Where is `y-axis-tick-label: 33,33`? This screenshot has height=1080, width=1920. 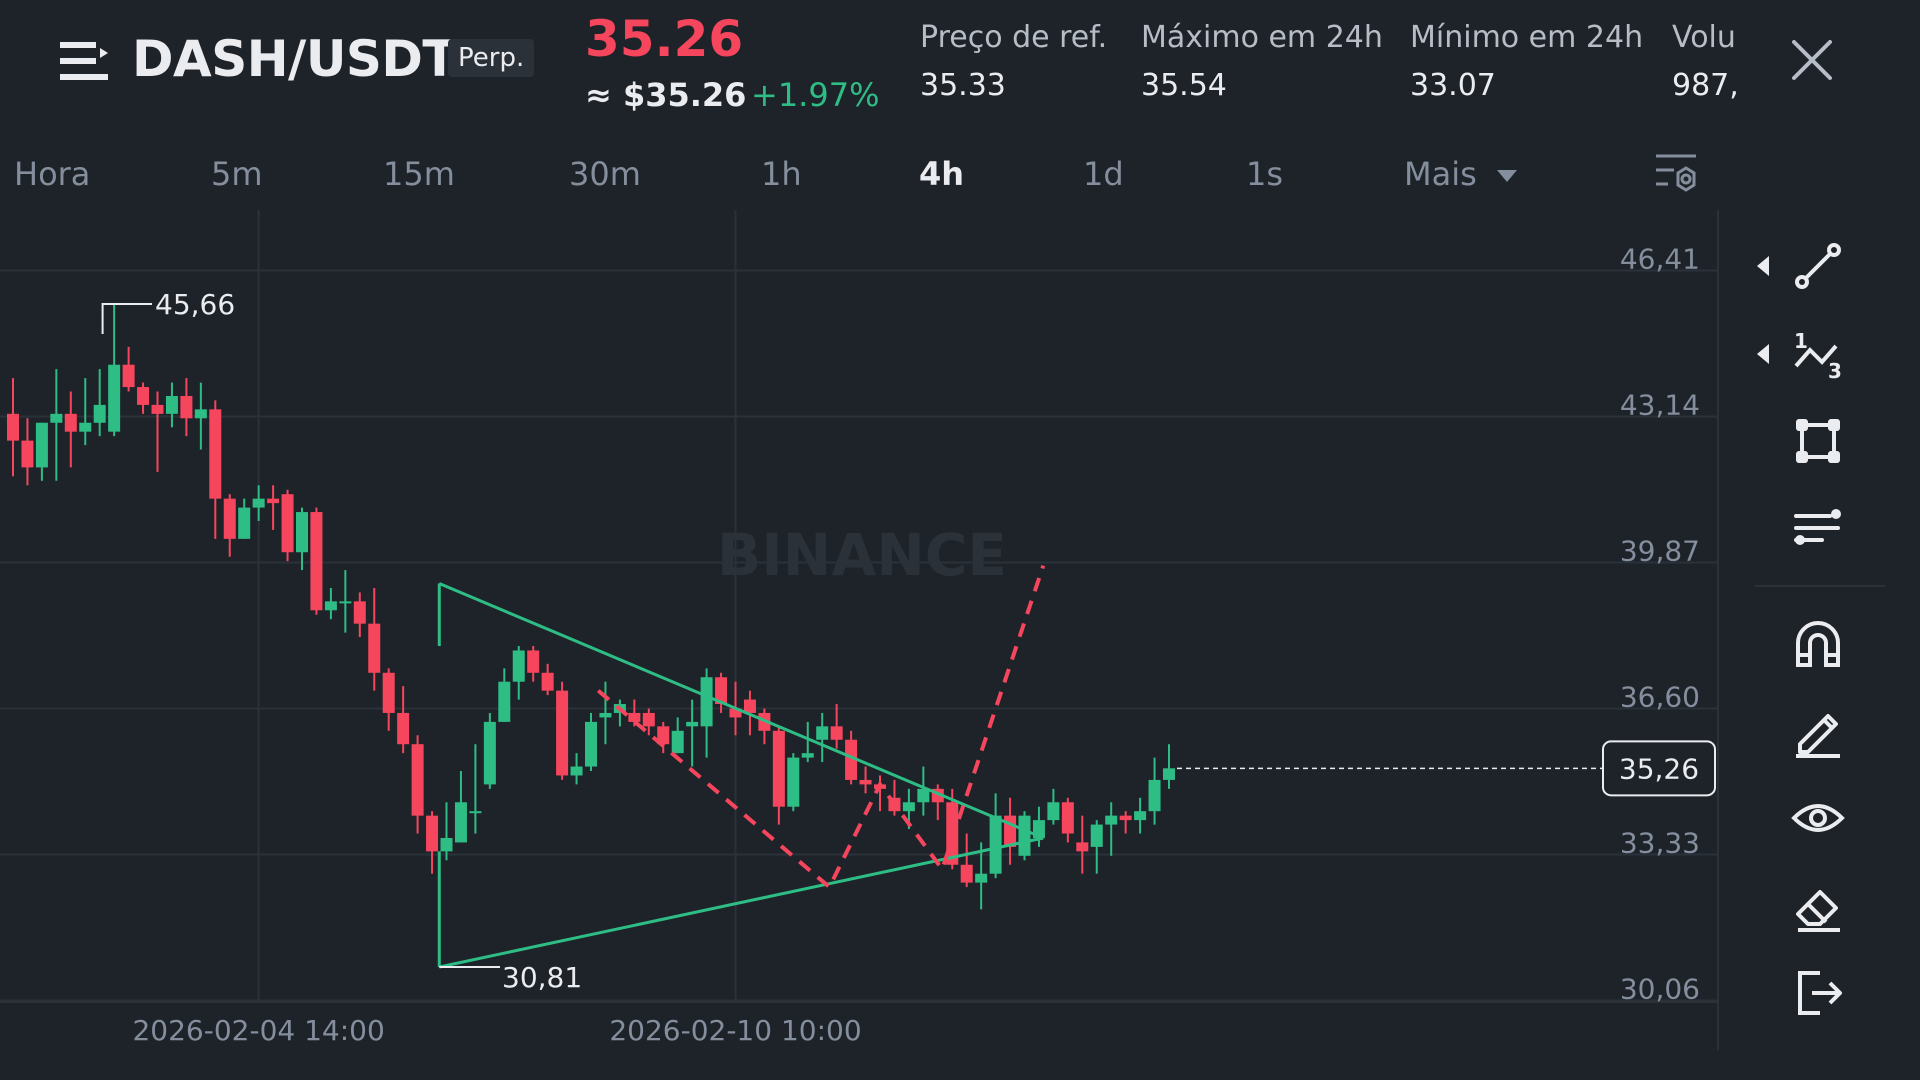
y-axis-tick-label: 33,33 is located at coordinates (1660, 842).